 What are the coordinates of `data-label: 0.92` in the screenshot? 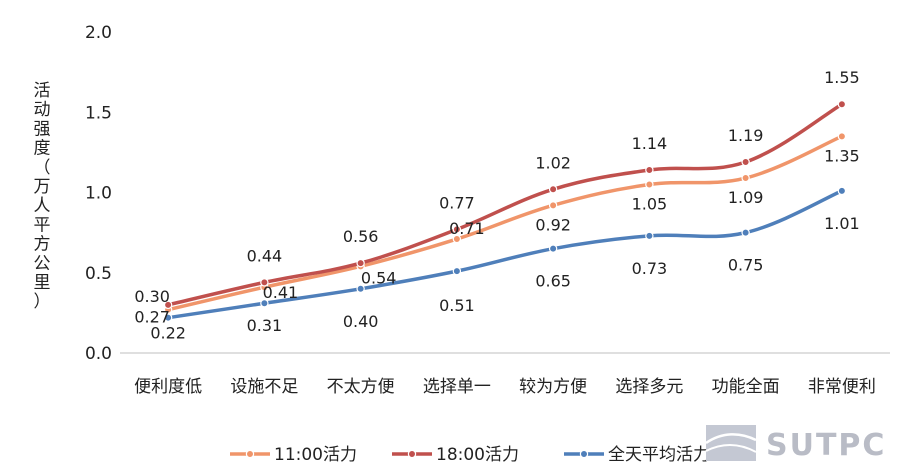 It's located at (553, 224).